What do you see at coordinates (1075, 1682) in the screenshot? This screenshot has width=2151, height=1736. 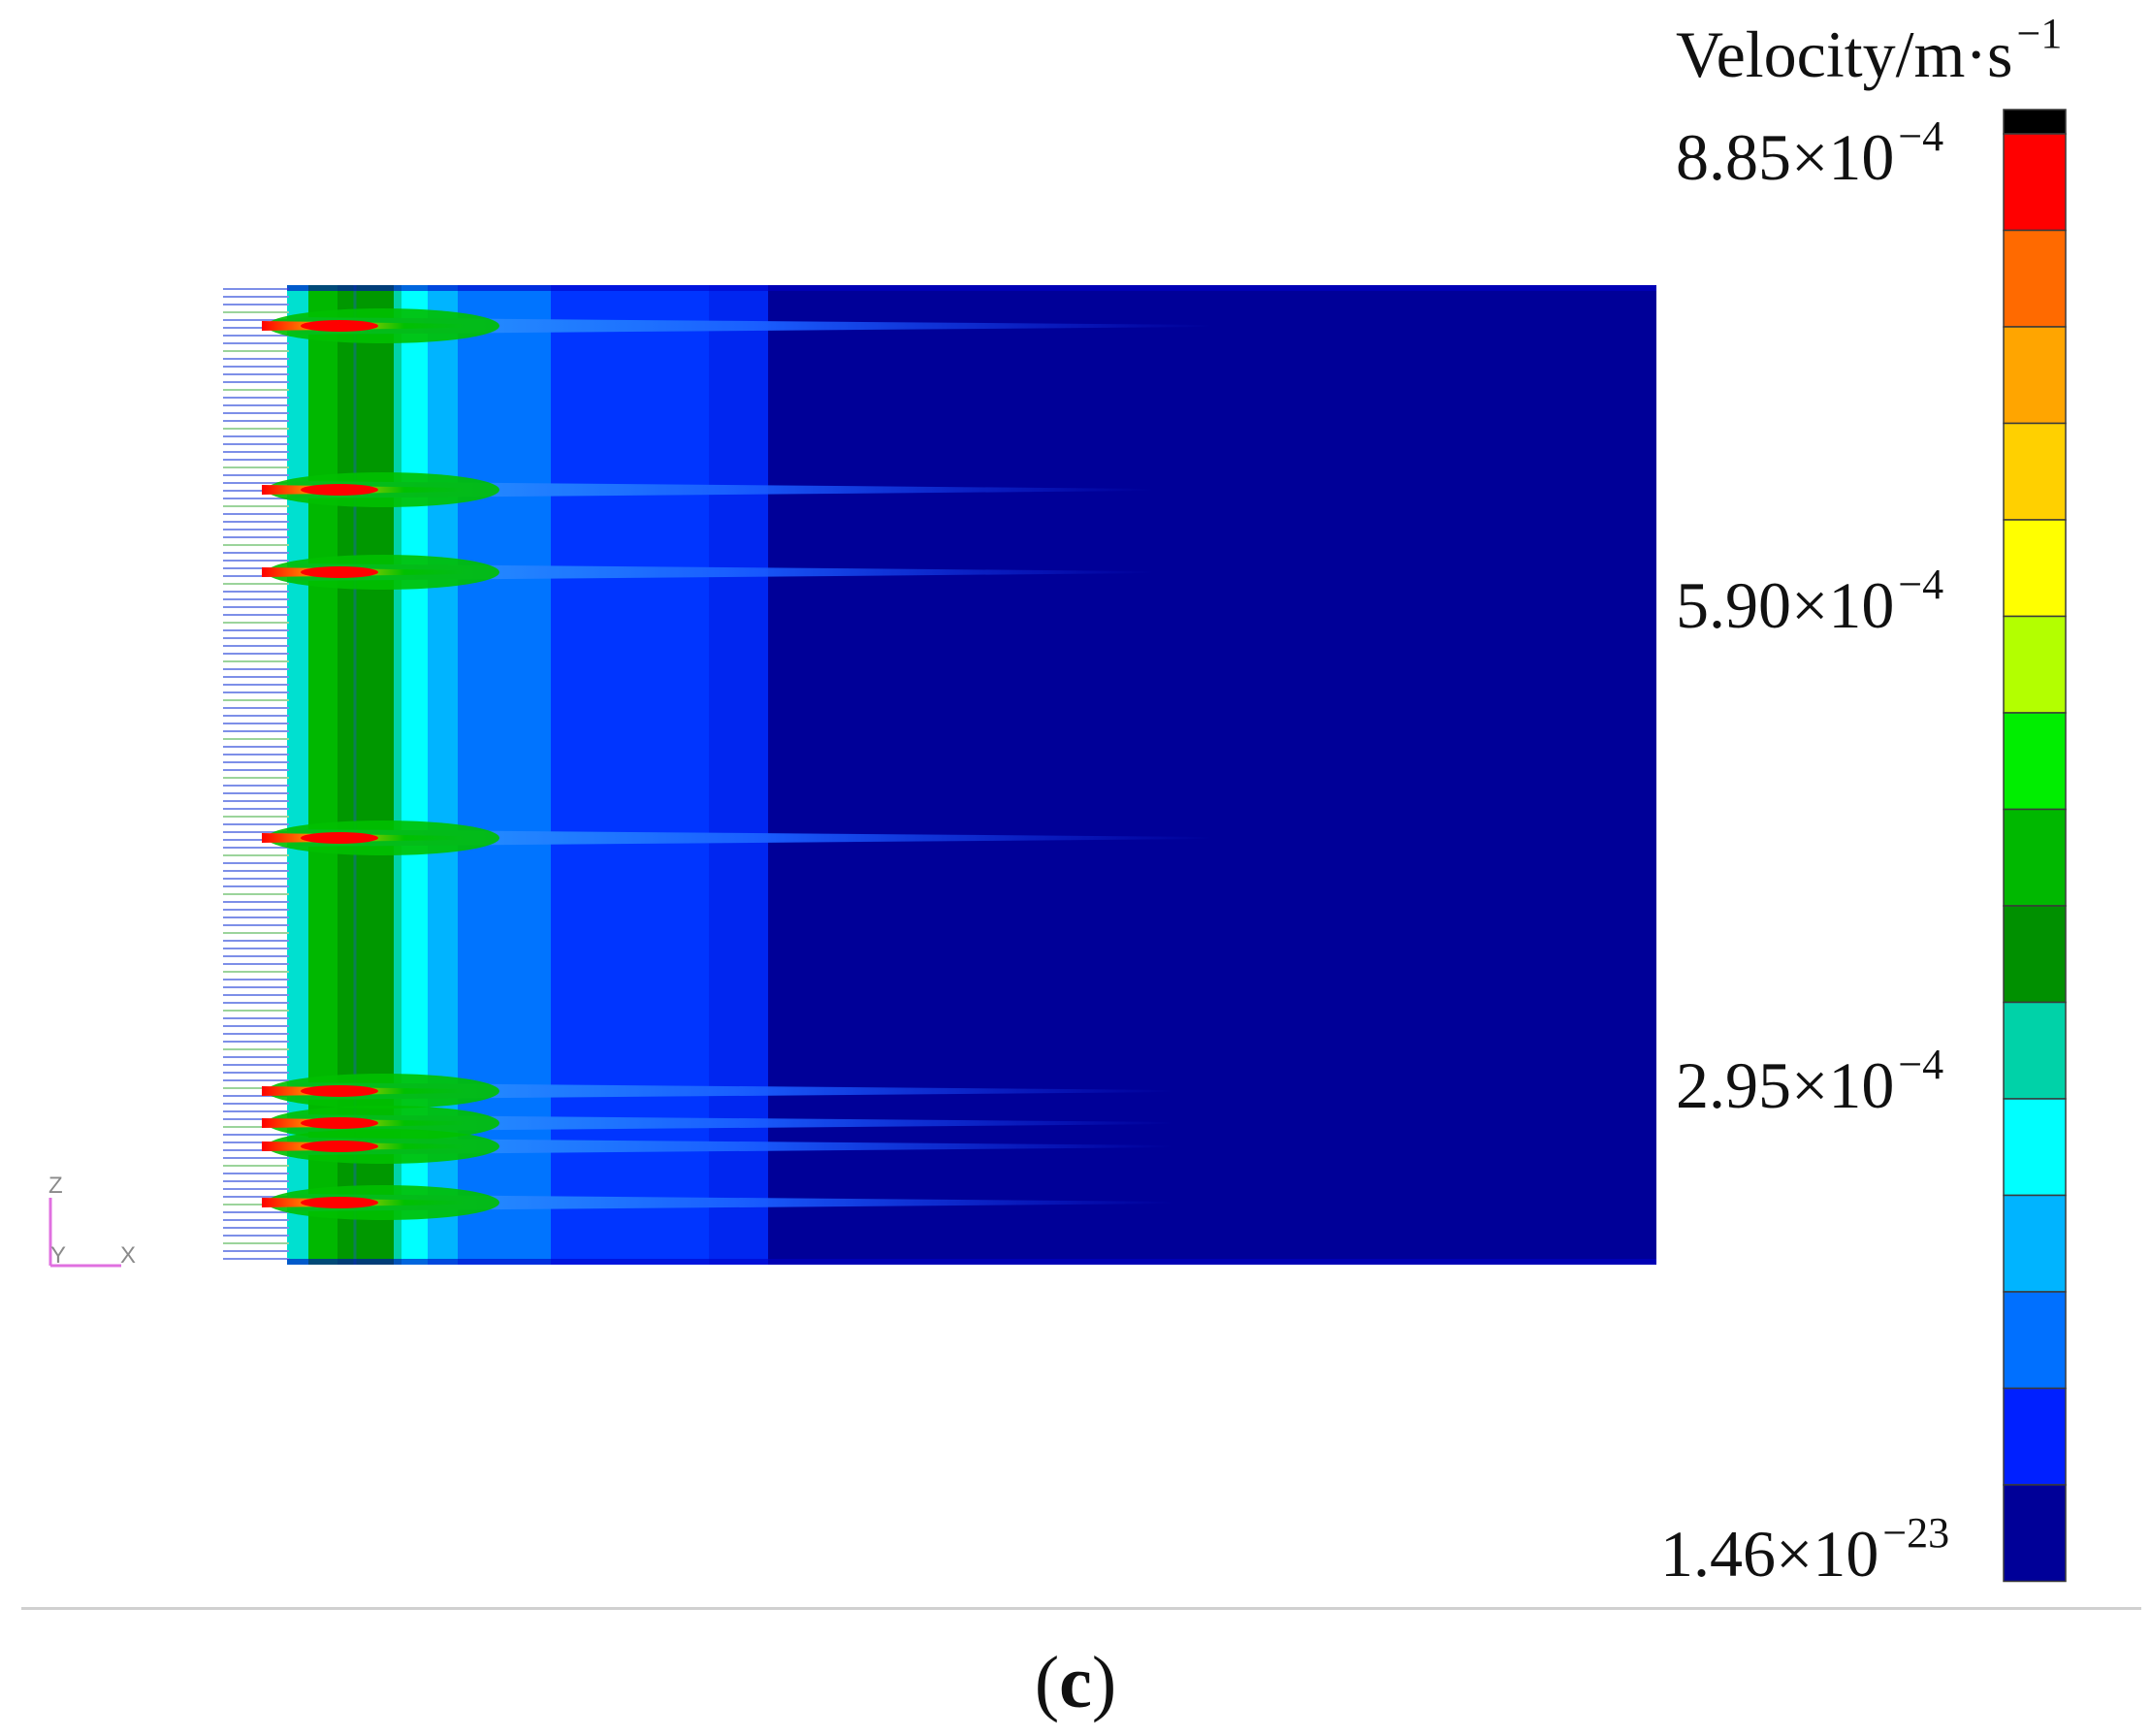 I see `panel-label: (c)` at bounding box center [1075, 1682].